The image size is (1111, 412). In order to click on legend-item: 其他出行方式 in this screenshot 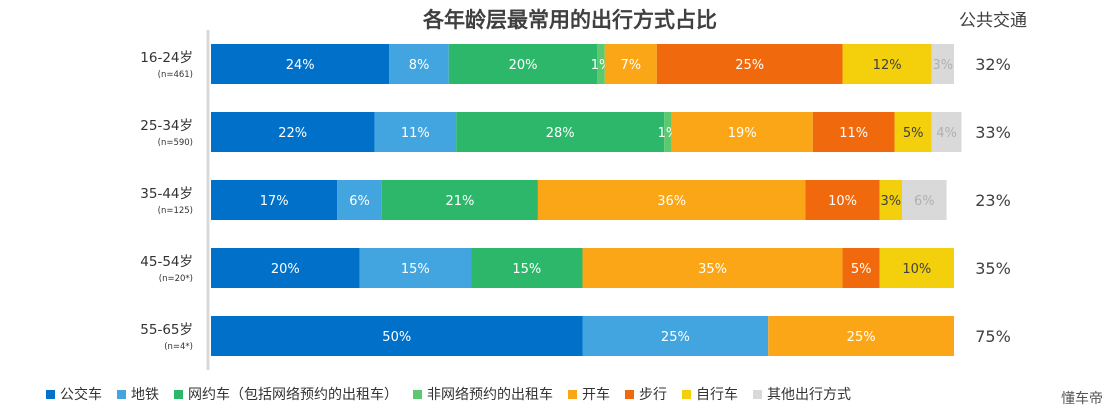, I will do `click(802, 394)`.